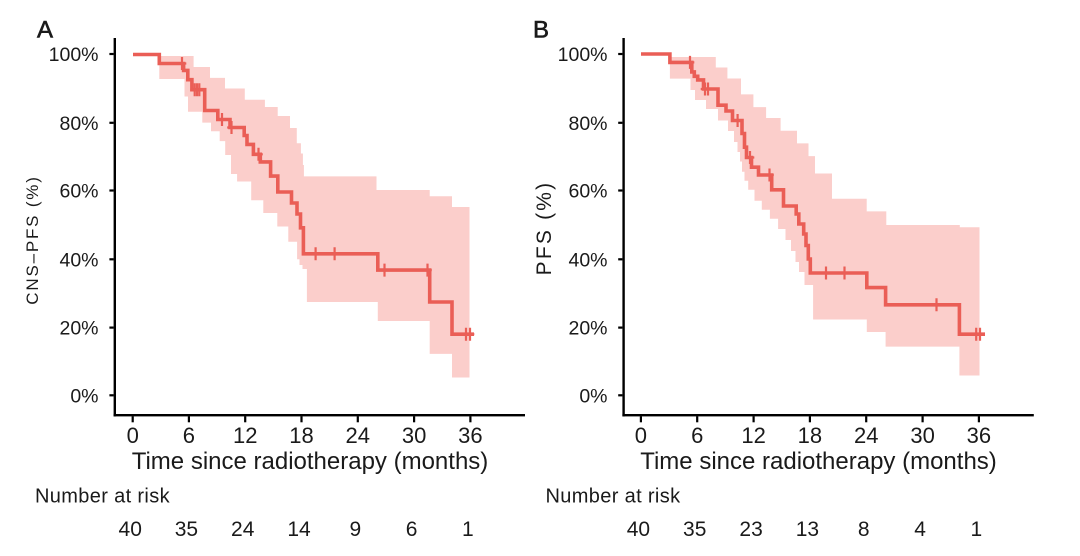 This screenshot has height=556, width=1080. Describe the element at coordinates (299, 529) in the screenshot. I see `svg-text: 14` at that location.